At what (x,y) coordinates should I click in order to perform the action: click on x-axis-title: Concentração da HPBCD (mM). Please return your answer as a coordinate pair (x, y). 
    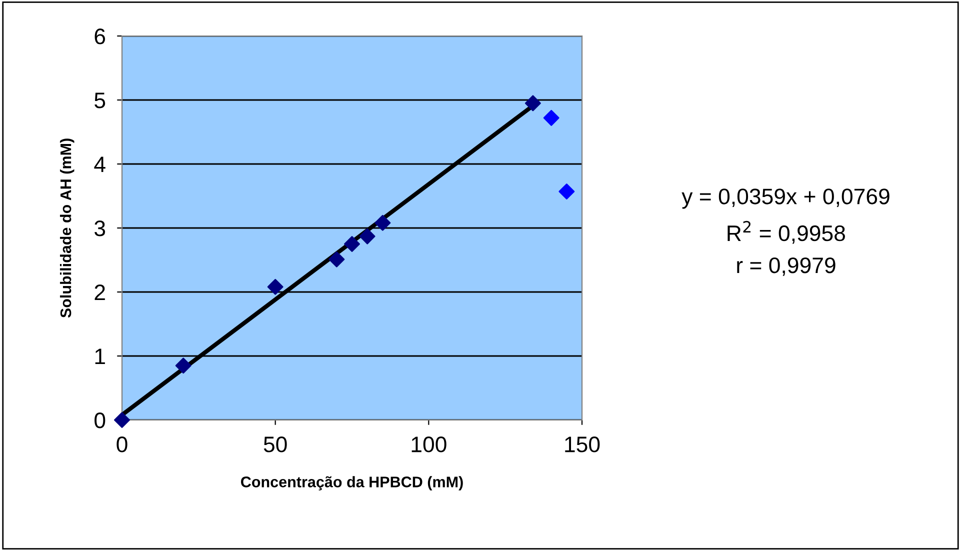
    Looking at the image, I should click on (352, 483).